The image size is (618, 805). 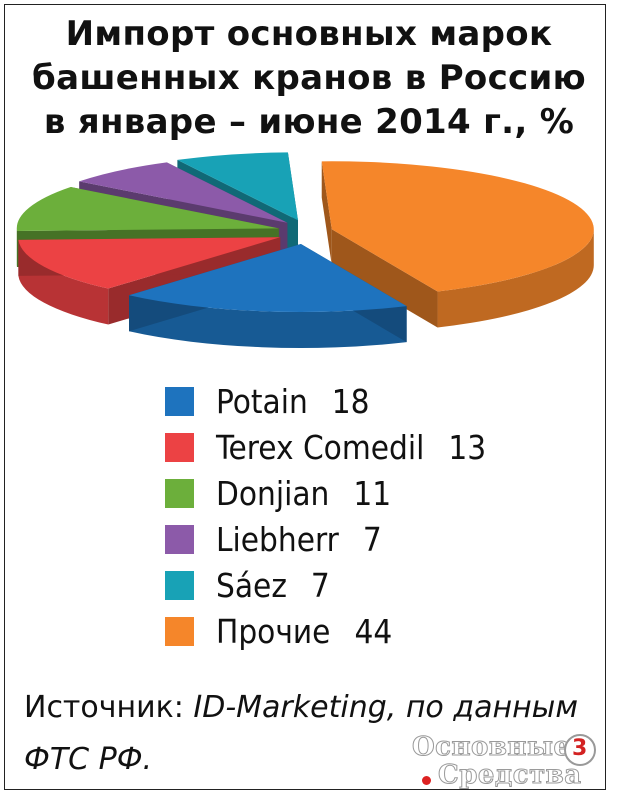 I want to click on legend-item-potain: Potain 18, so click(x=325, y=401).